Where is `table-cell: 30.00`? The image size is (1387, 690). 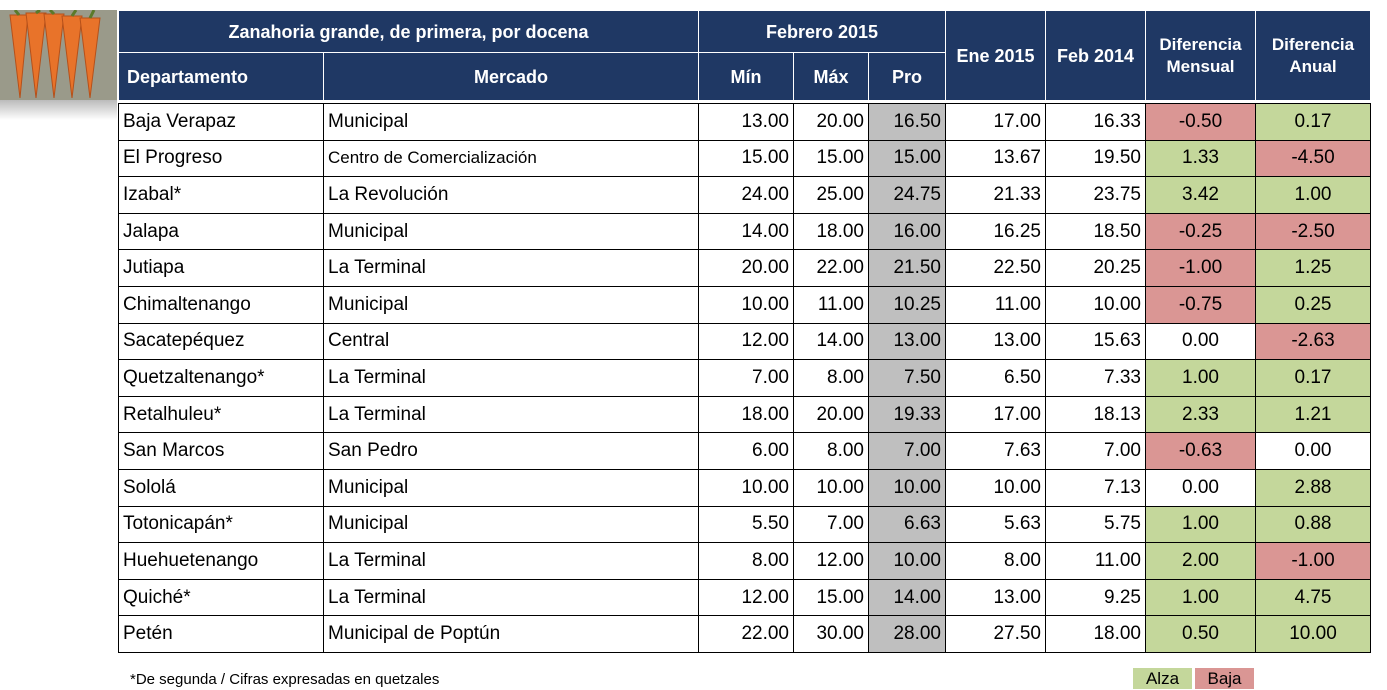 table-cell: 30.00 is located at coordinates (831, 634).